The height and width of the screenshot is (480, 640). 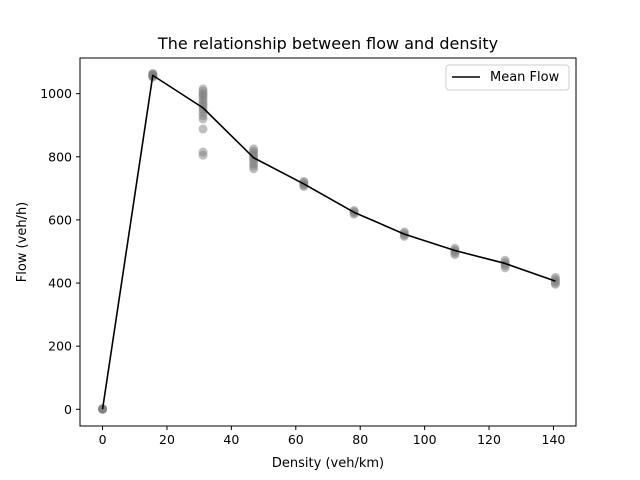 What do you see at coordinates (60, 283) in the screenshot?
I see `y-tick-label: 400` at bounding box center [60, 283].